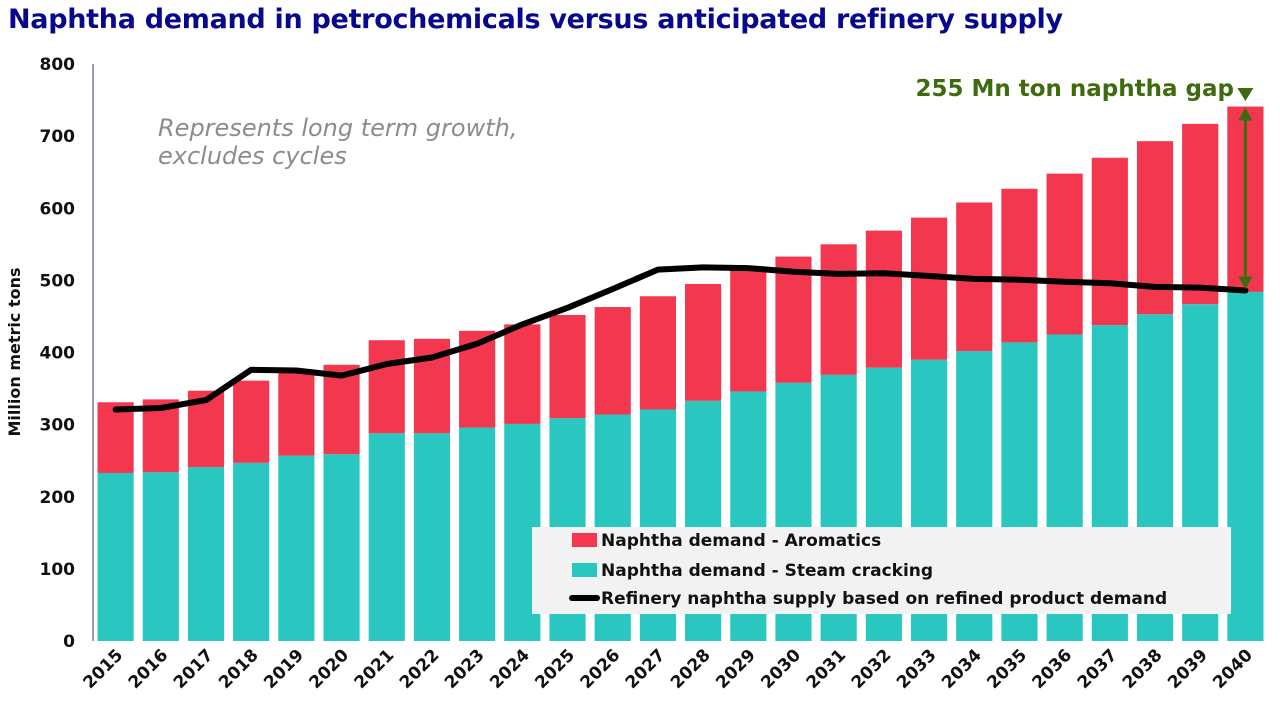 The width and height of the screenshot is (1280, 720). What do you see at coordinates (584, 570) in the screenshot?
I see `legend-swatch-steam-cracking` at bounding box center [584, 570].